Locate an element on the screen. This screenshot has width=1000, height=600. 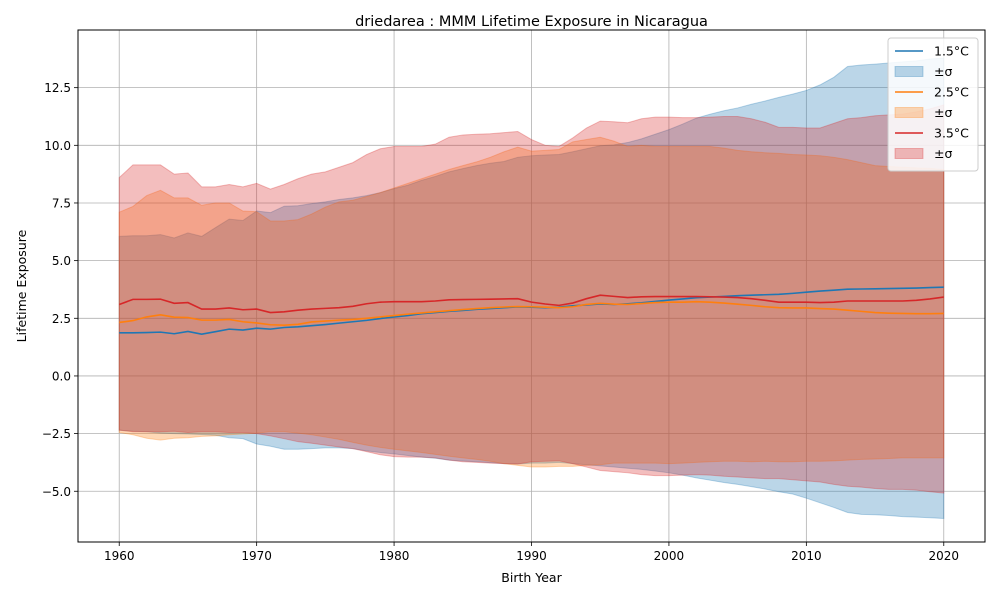
x-axis-ticks: 1960 1970 1980 1990 2000 2010 2020 is located at coordinates (531, 552).